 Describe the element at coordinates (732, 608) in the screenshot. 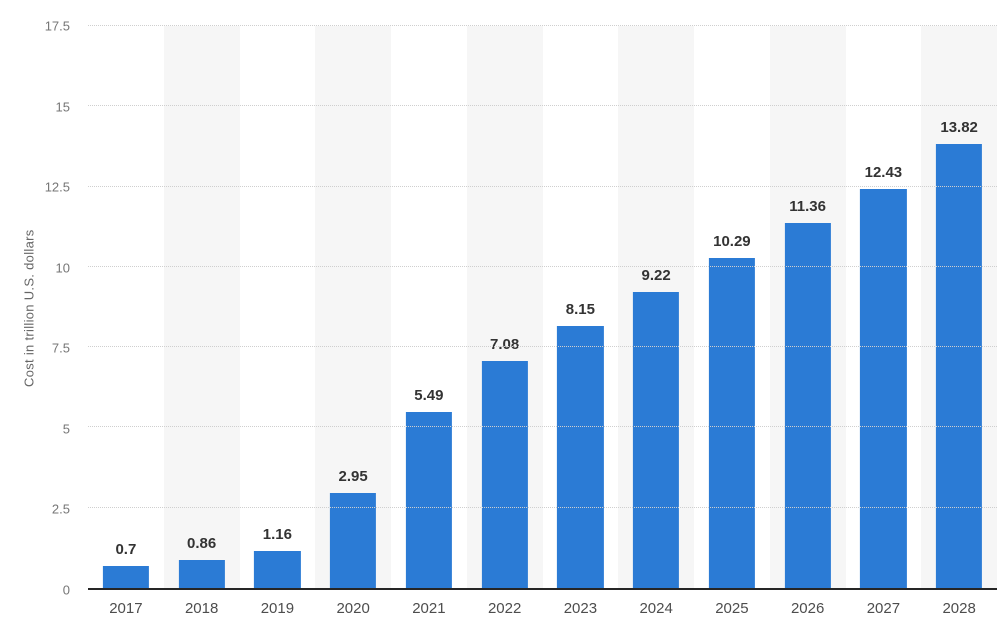

I see `x-tick-label: 2025` at that location.